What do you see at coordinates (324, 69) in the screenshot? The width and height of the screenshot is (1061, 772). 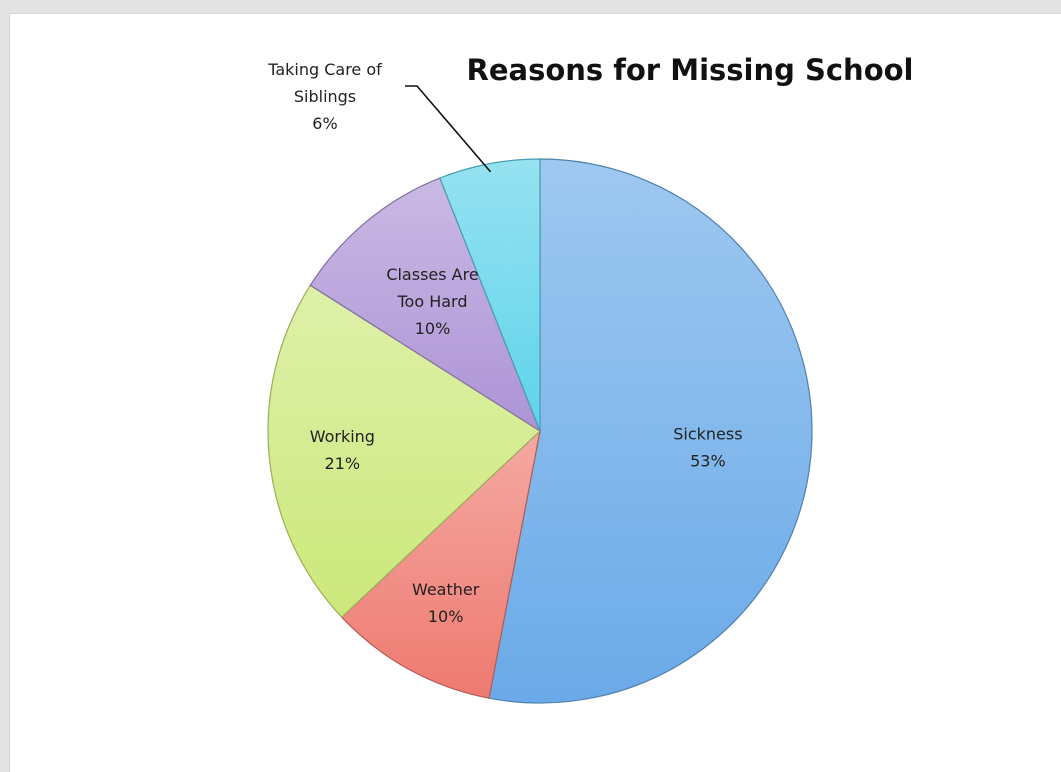 I see `slice-category-label: Taking Care of` at bounding box center [324, 69].